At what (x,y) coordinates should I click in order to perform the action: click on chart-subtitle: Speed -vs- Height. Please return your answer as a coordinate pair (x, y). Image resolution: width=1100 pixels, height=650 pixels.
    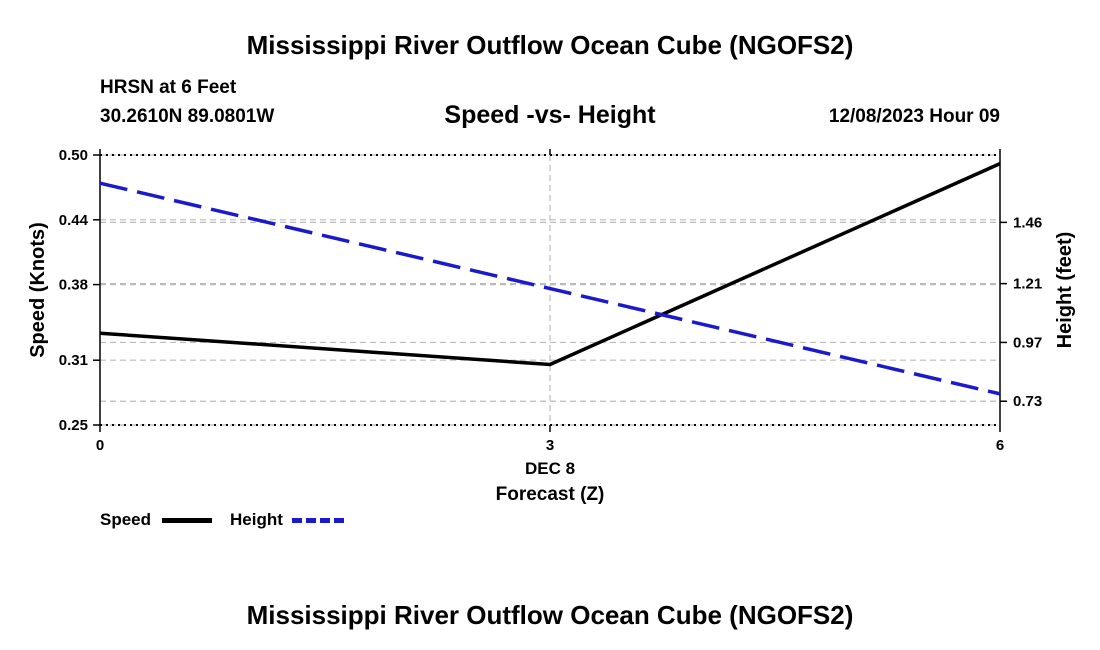
    Looking at the image, I should click on (550, 115).